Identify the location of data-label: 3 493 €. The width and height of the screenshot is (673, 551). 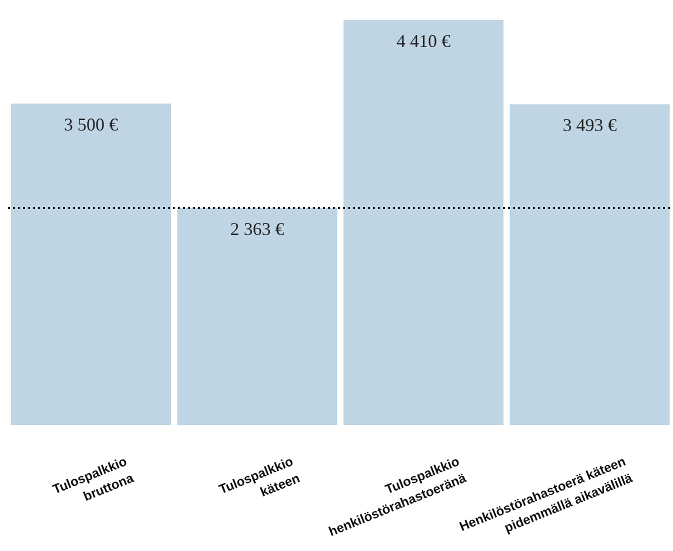
(589, 124).